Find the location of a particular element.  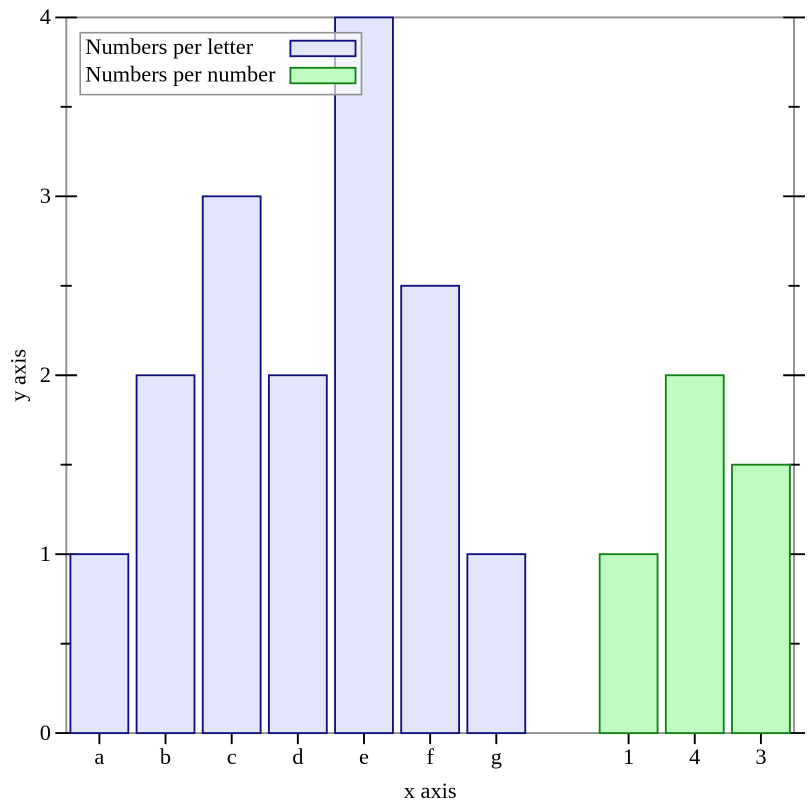

svg-text: d is located at coordinates (297, 756).